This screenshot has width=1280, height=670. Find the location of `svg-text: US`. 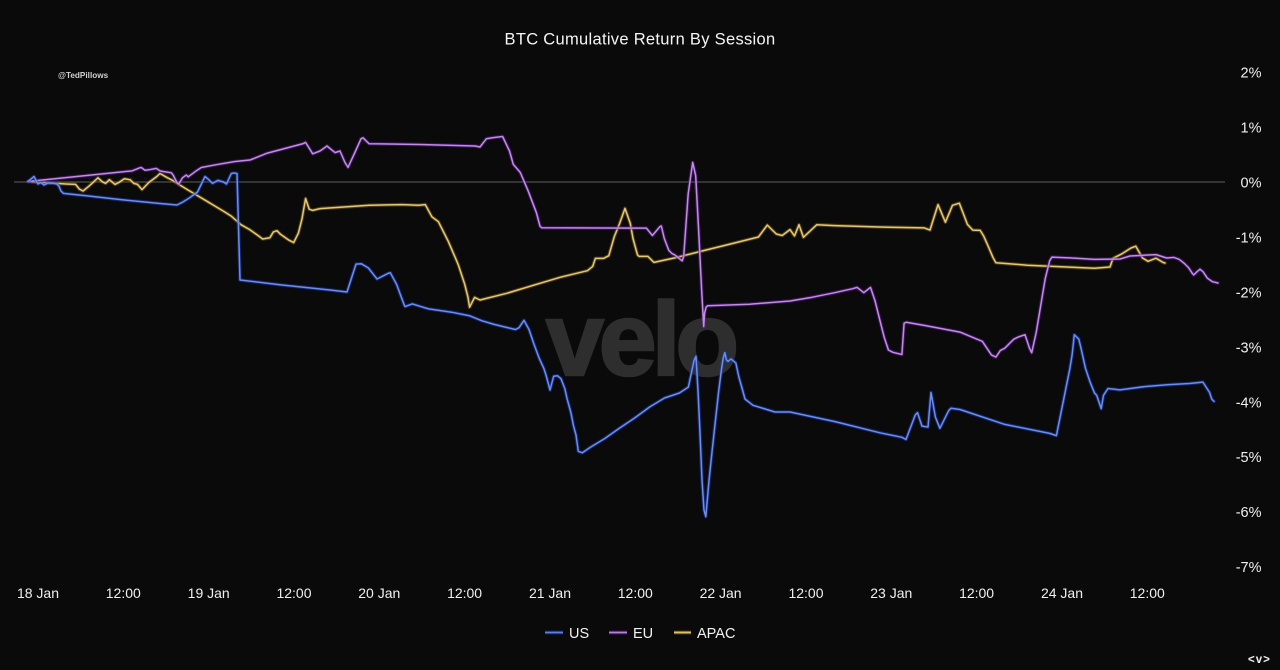

svg-text: US is located at coordinates (579, 634).